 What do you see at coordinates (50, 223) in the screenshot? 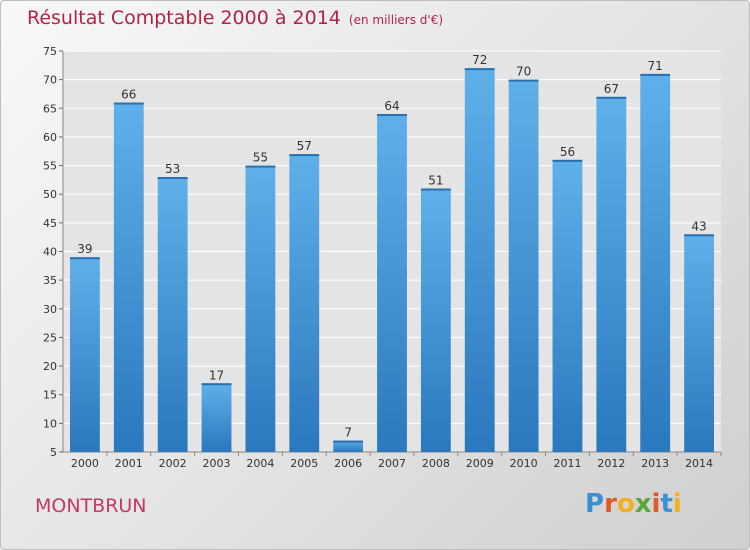
I see `y-tick-label: 45` at bounding box center [50, 223].